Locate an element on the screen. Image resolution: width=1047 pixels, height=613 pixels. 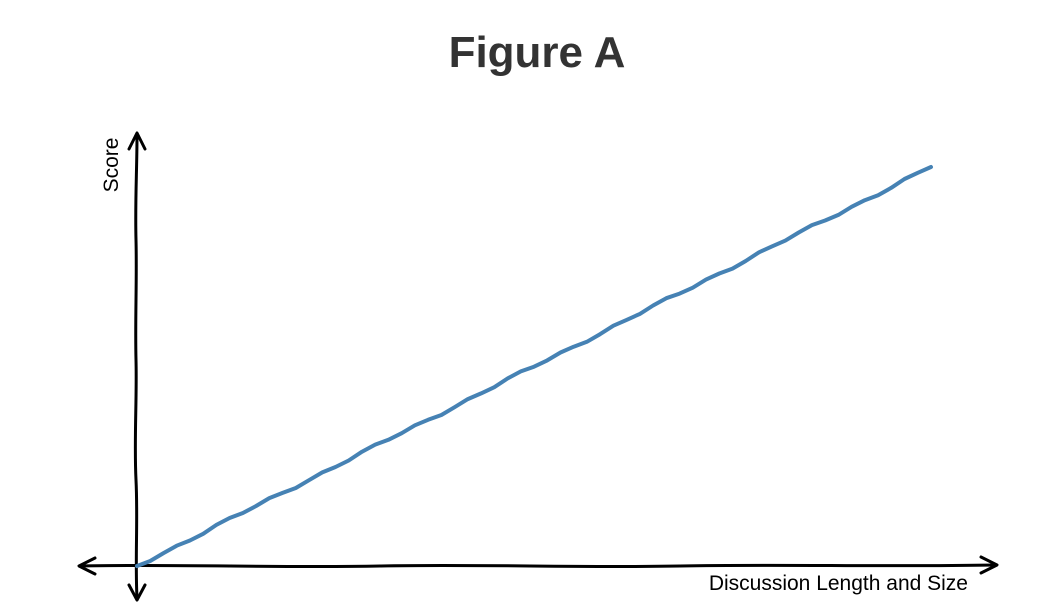
y-axis-arrow-bottom is located at coordinates (137, 592).